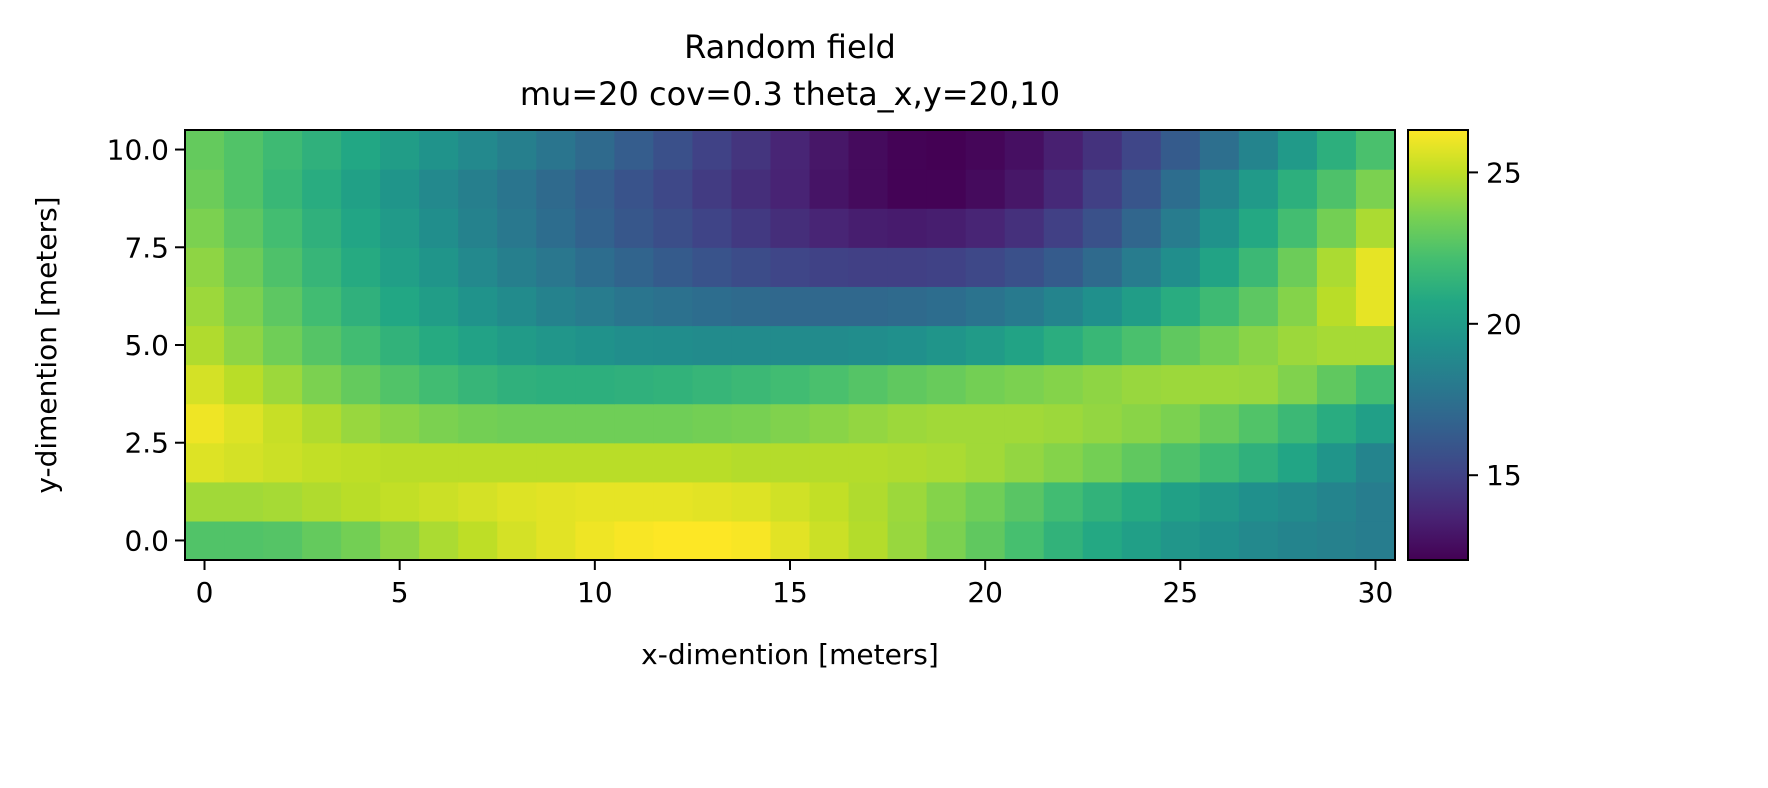  What do you see at coordinates (146, 540) in the screenshot?
I see `y-tick-label: 0.0` at bounding box center [146, 540].